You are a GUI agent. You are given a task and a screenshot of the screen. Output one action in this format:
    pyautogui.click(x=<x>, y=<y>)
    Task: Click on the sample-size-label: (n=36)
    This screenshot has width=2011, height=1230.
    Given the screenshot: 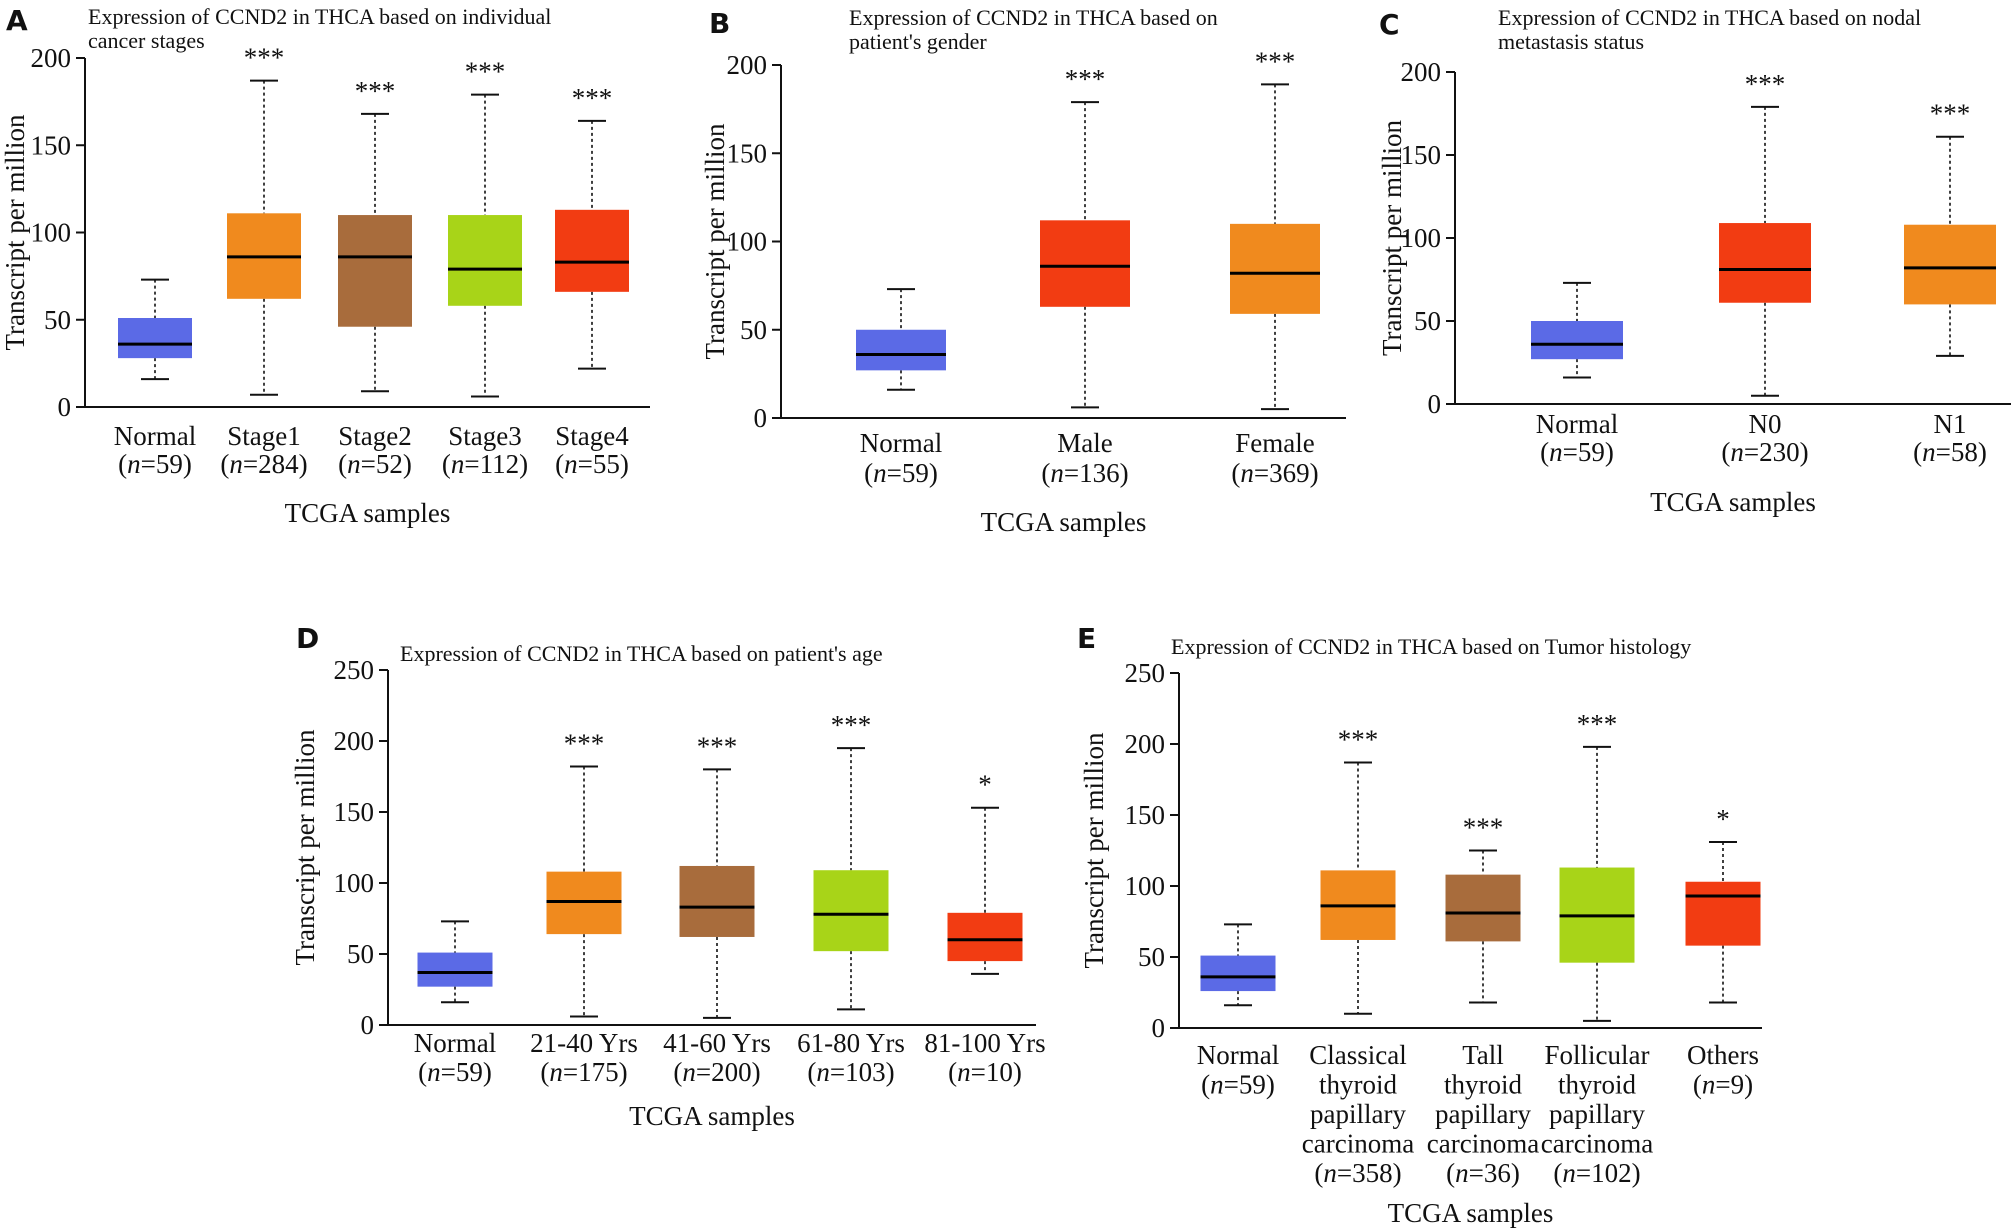 What is the action you would take?
    pyautogui.click(x=1483, y=1173)
    